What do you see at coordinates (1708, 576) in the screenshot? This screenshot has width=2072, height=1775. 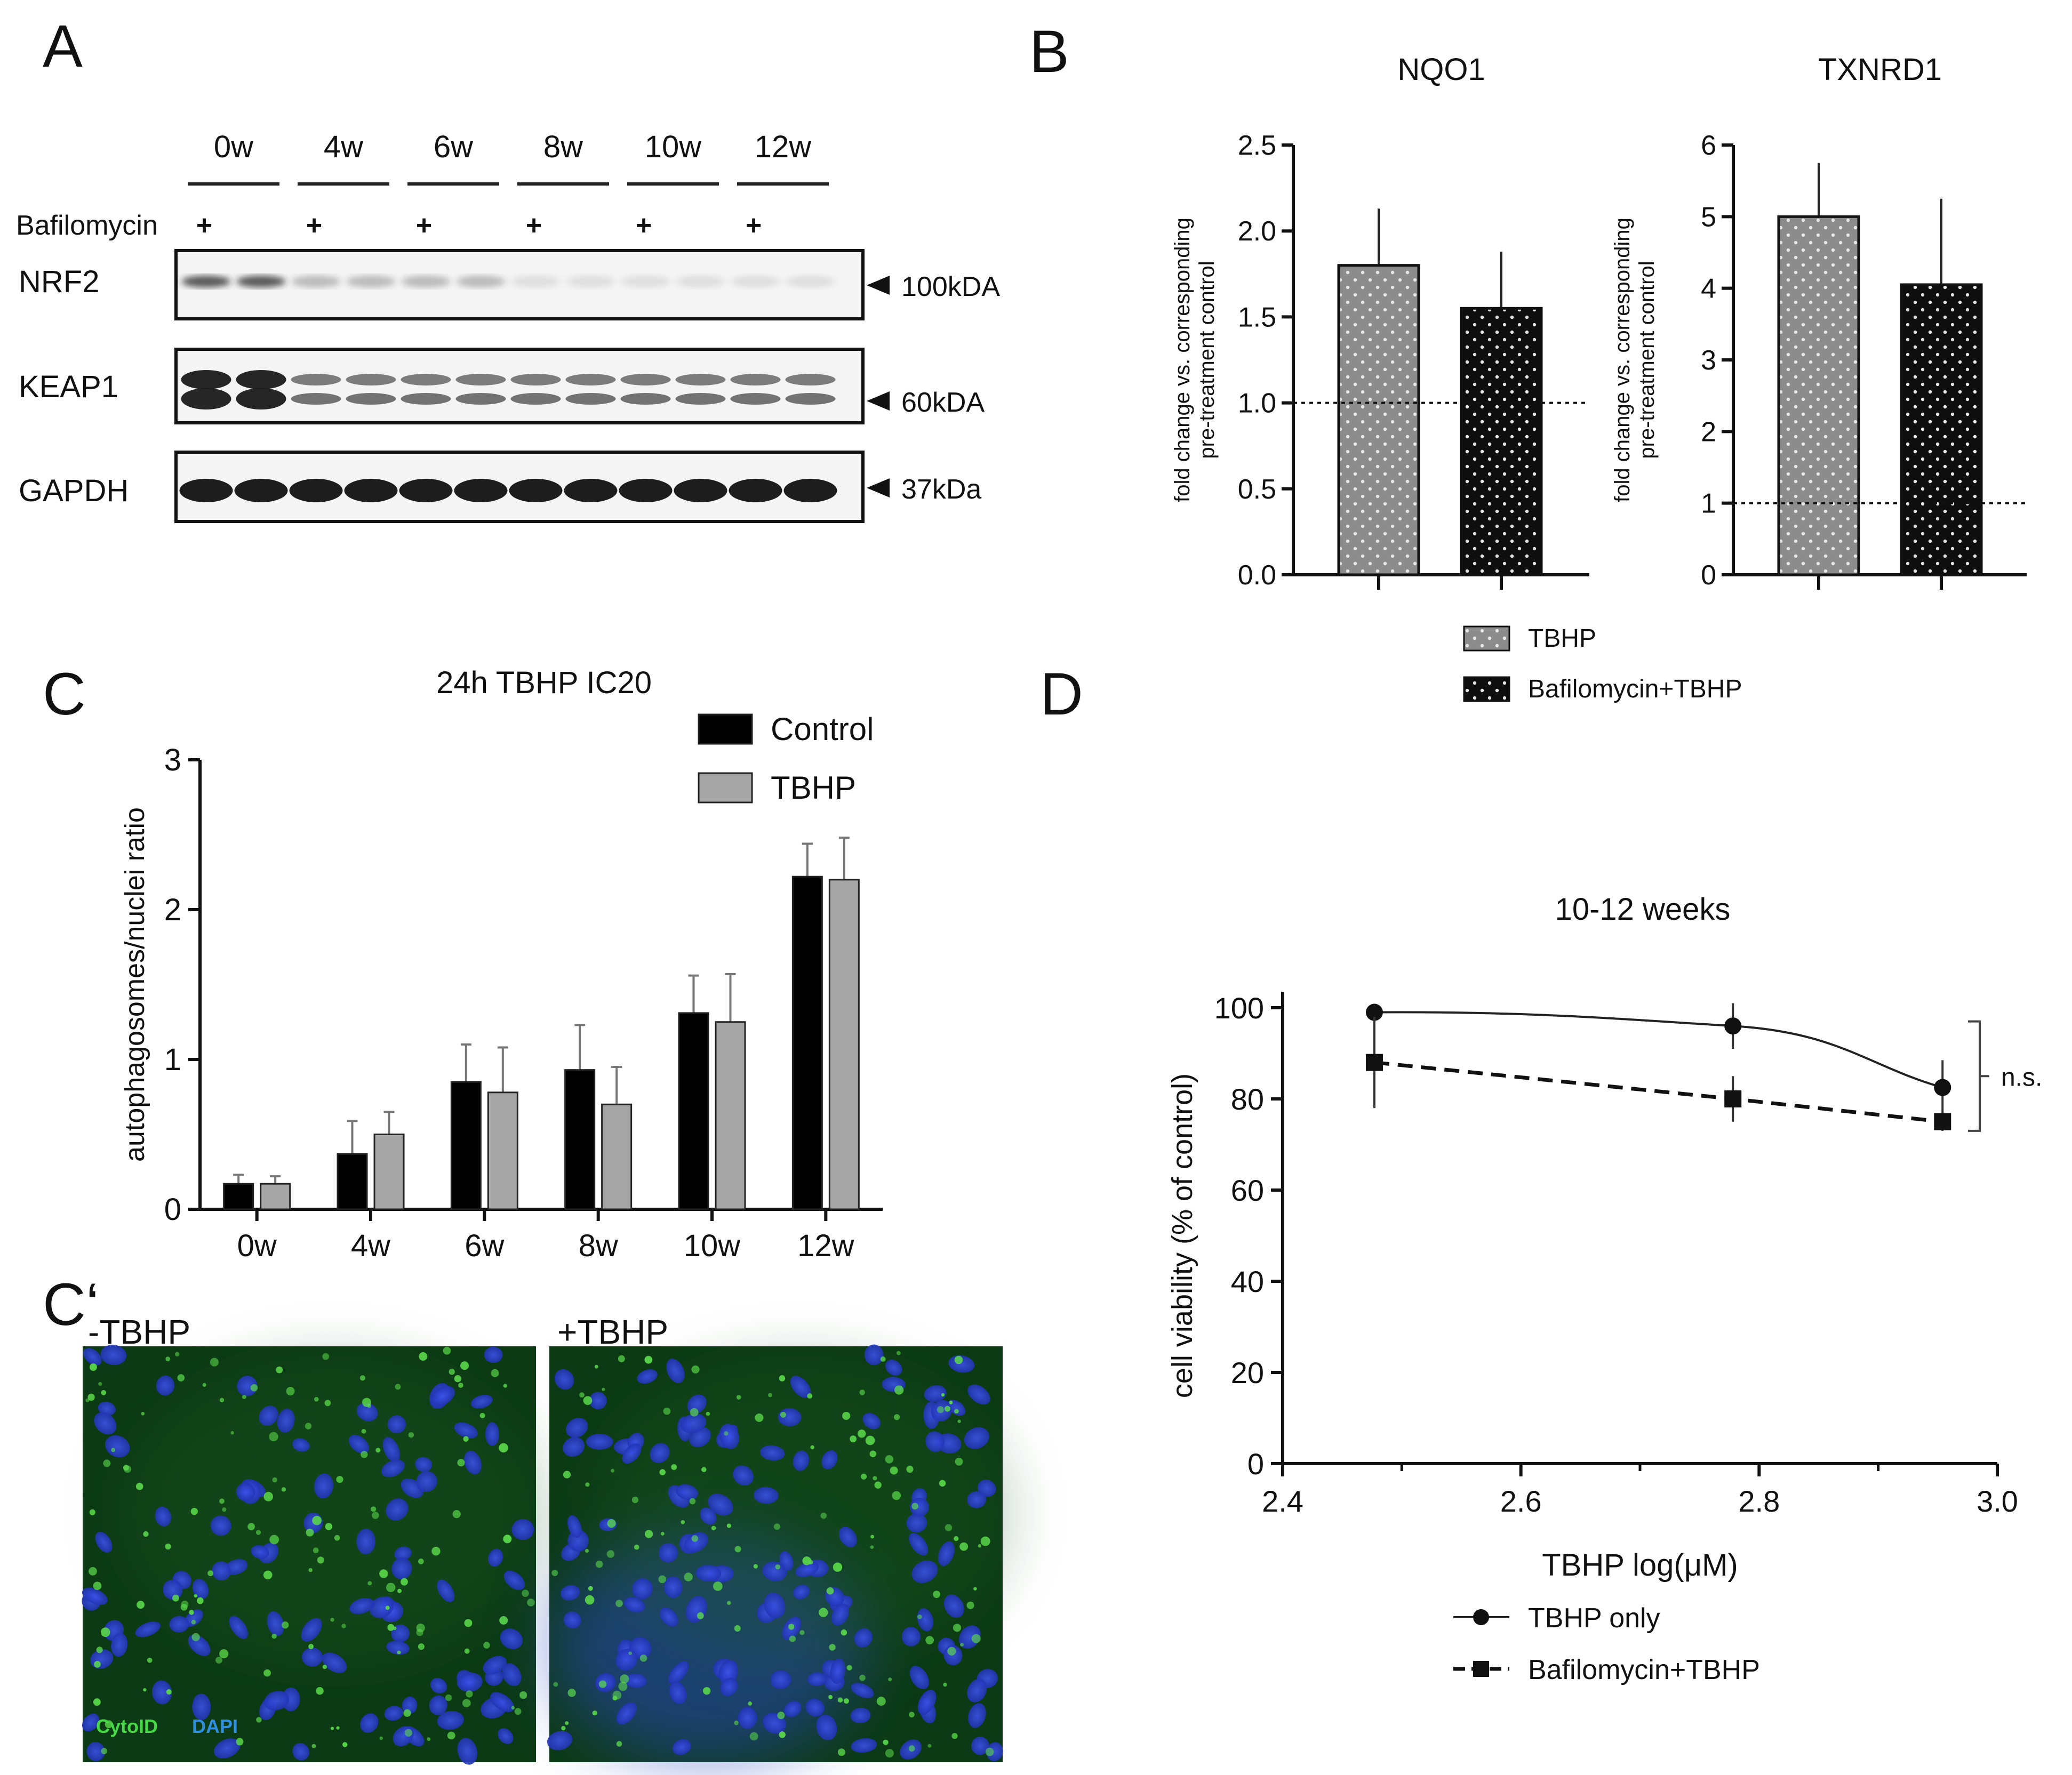 I see `txnrd1-ytick-label: 0` at bounding box center [1708, 576].